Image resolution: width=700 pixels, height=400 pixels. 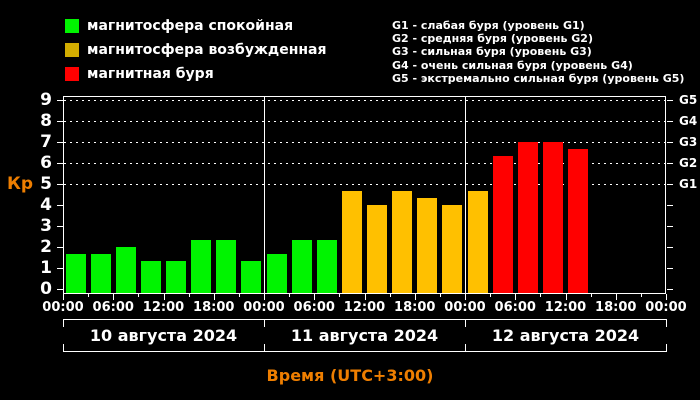 I want to click on y-tick-label: 8, so click(x=46, y=121).